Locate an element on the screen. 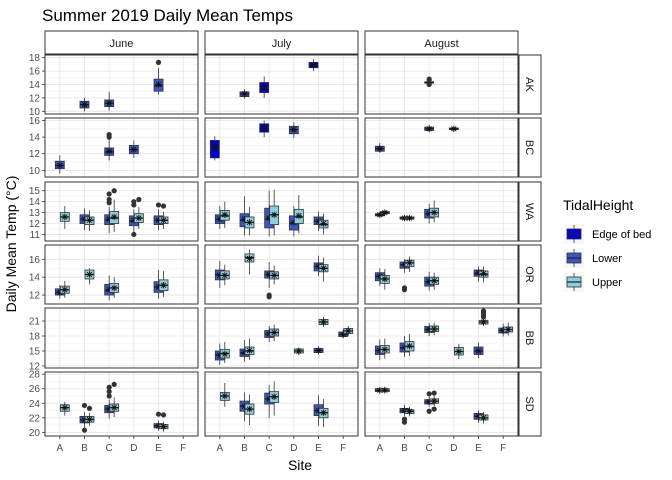 The height and width of the screenshot is (480, 672). box-f-lower is located at coordinates (343, 334).